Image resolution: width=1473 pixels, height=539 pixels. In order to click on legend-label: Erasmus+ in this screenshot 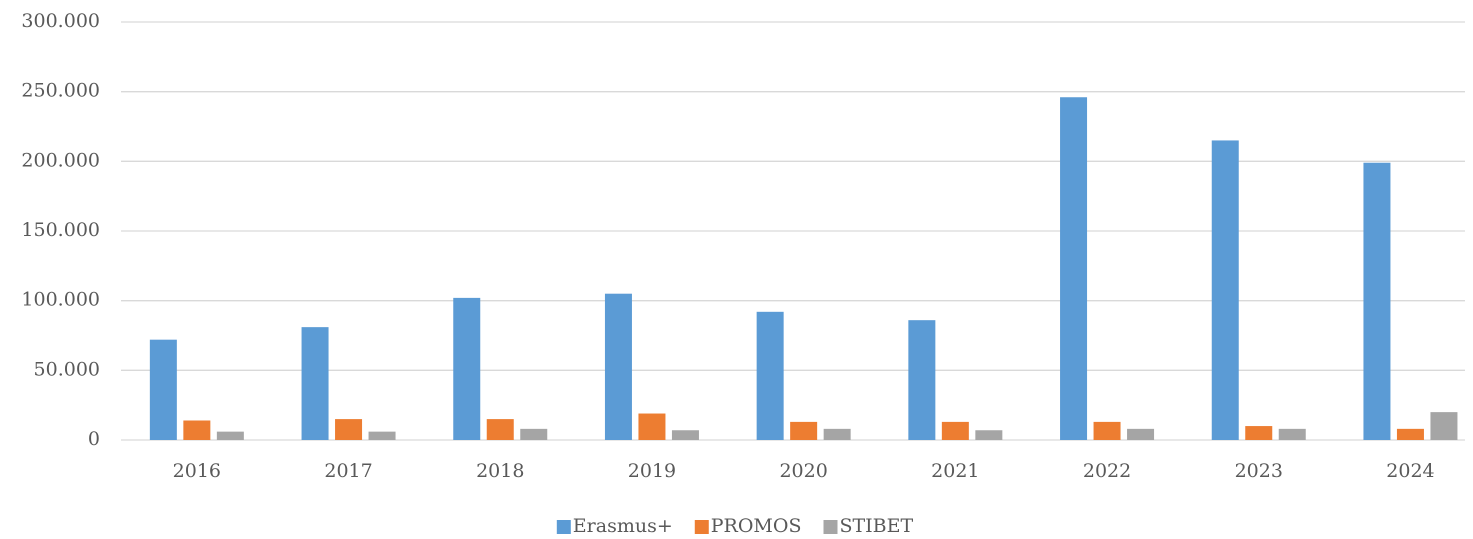, I will do `click(623, 526)`.